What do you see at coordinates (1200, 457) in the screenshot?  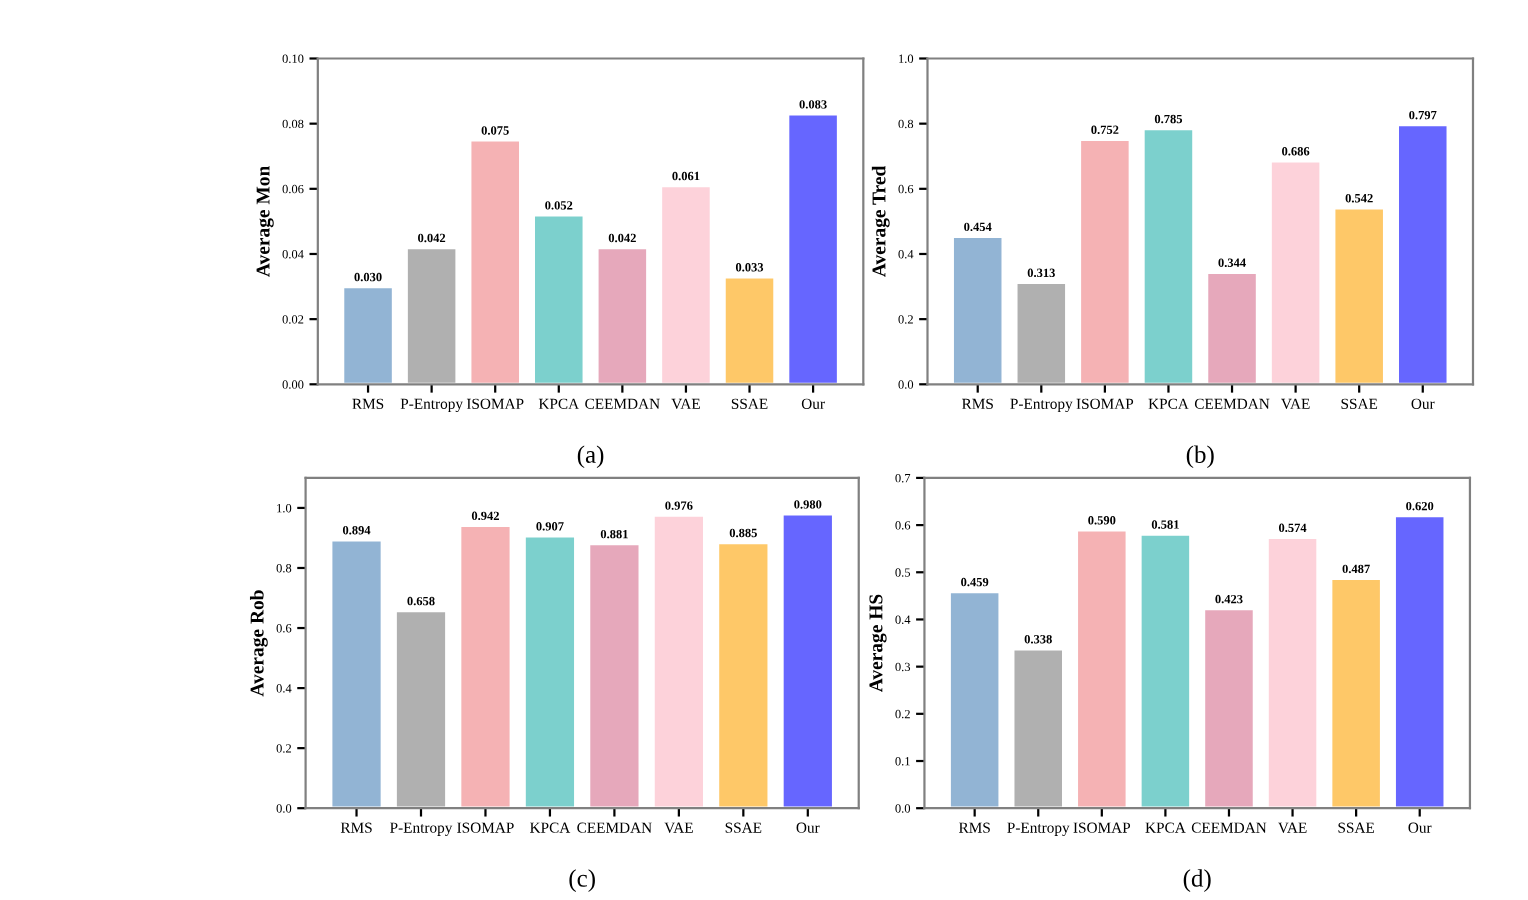 I see `x-axis-title: (b)` at bounding box center [1200, 457].